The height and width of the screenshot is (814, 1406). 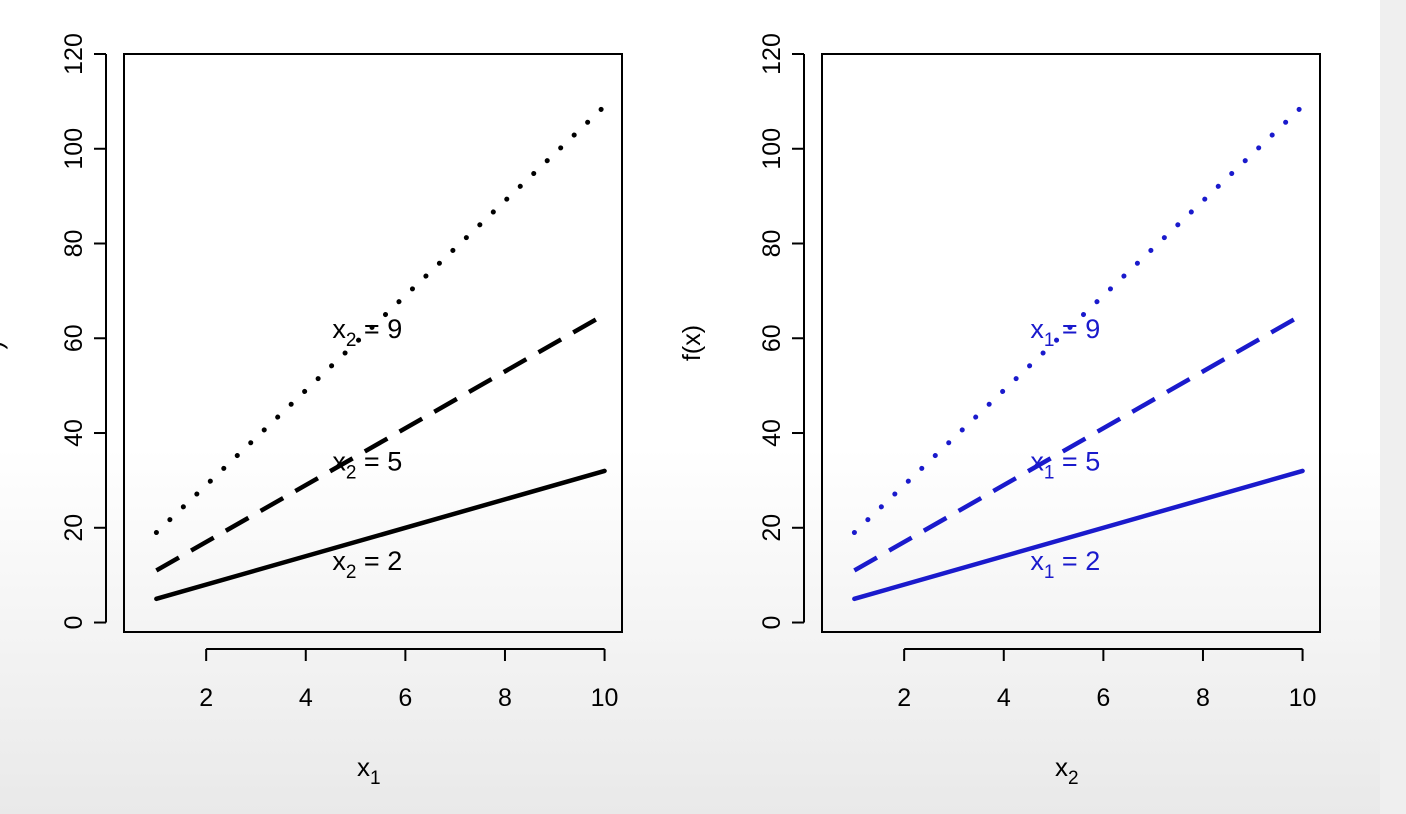 I want to click on series-label: x1 = 5, so click(x=1065, y=464).